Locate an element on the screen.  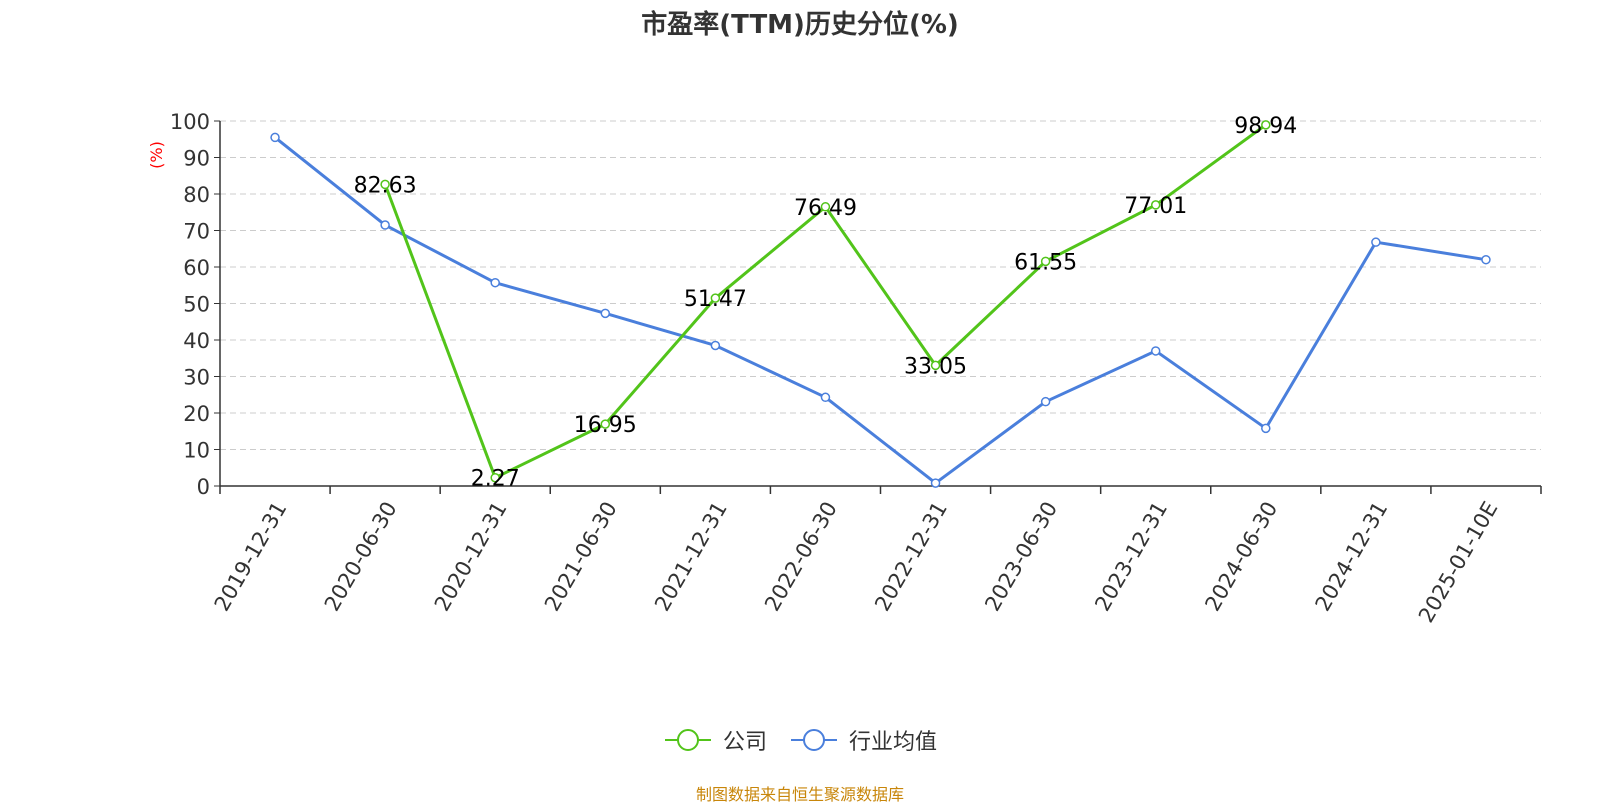
legend-label: 公司 is located at coordinates (744, 742).